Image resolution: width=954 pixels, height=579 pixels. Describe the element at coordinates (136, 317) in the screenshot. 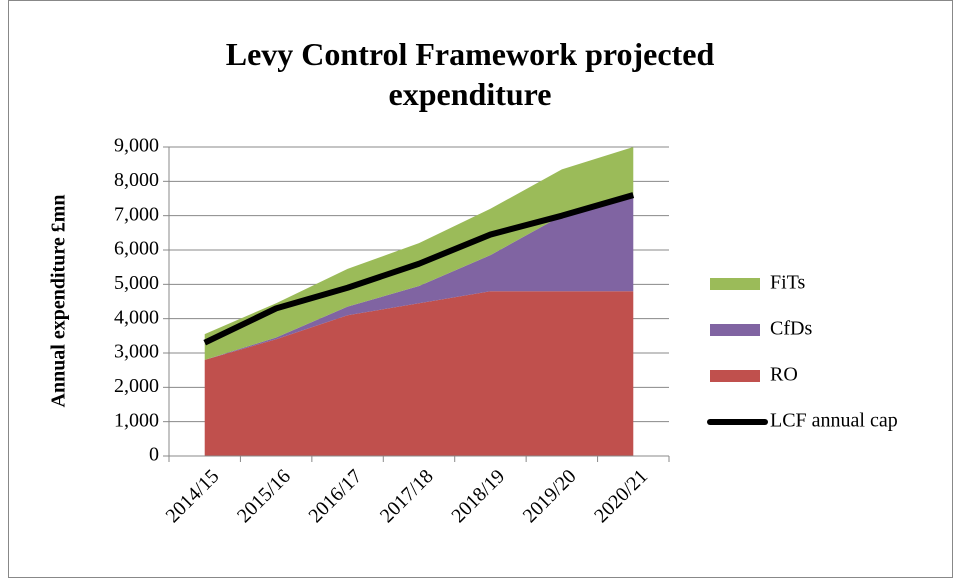

I see `y-tick-label: 4,000` at that location.